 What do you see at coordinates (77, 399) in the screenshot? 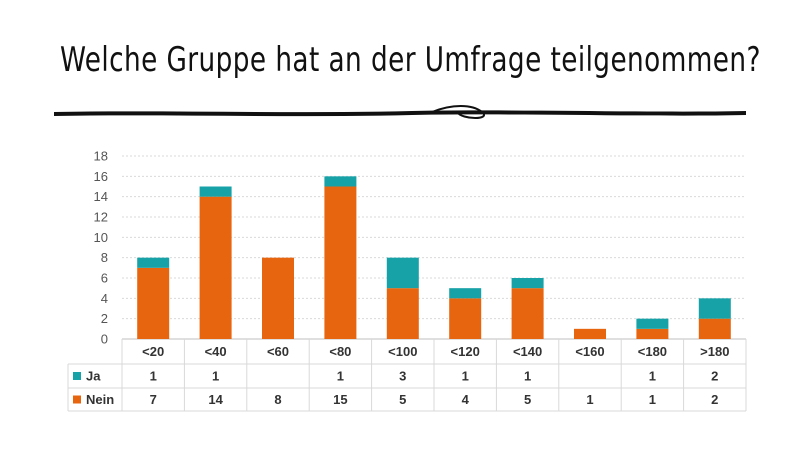
I see `legend-key-nein` at bounding box center [77, 399].